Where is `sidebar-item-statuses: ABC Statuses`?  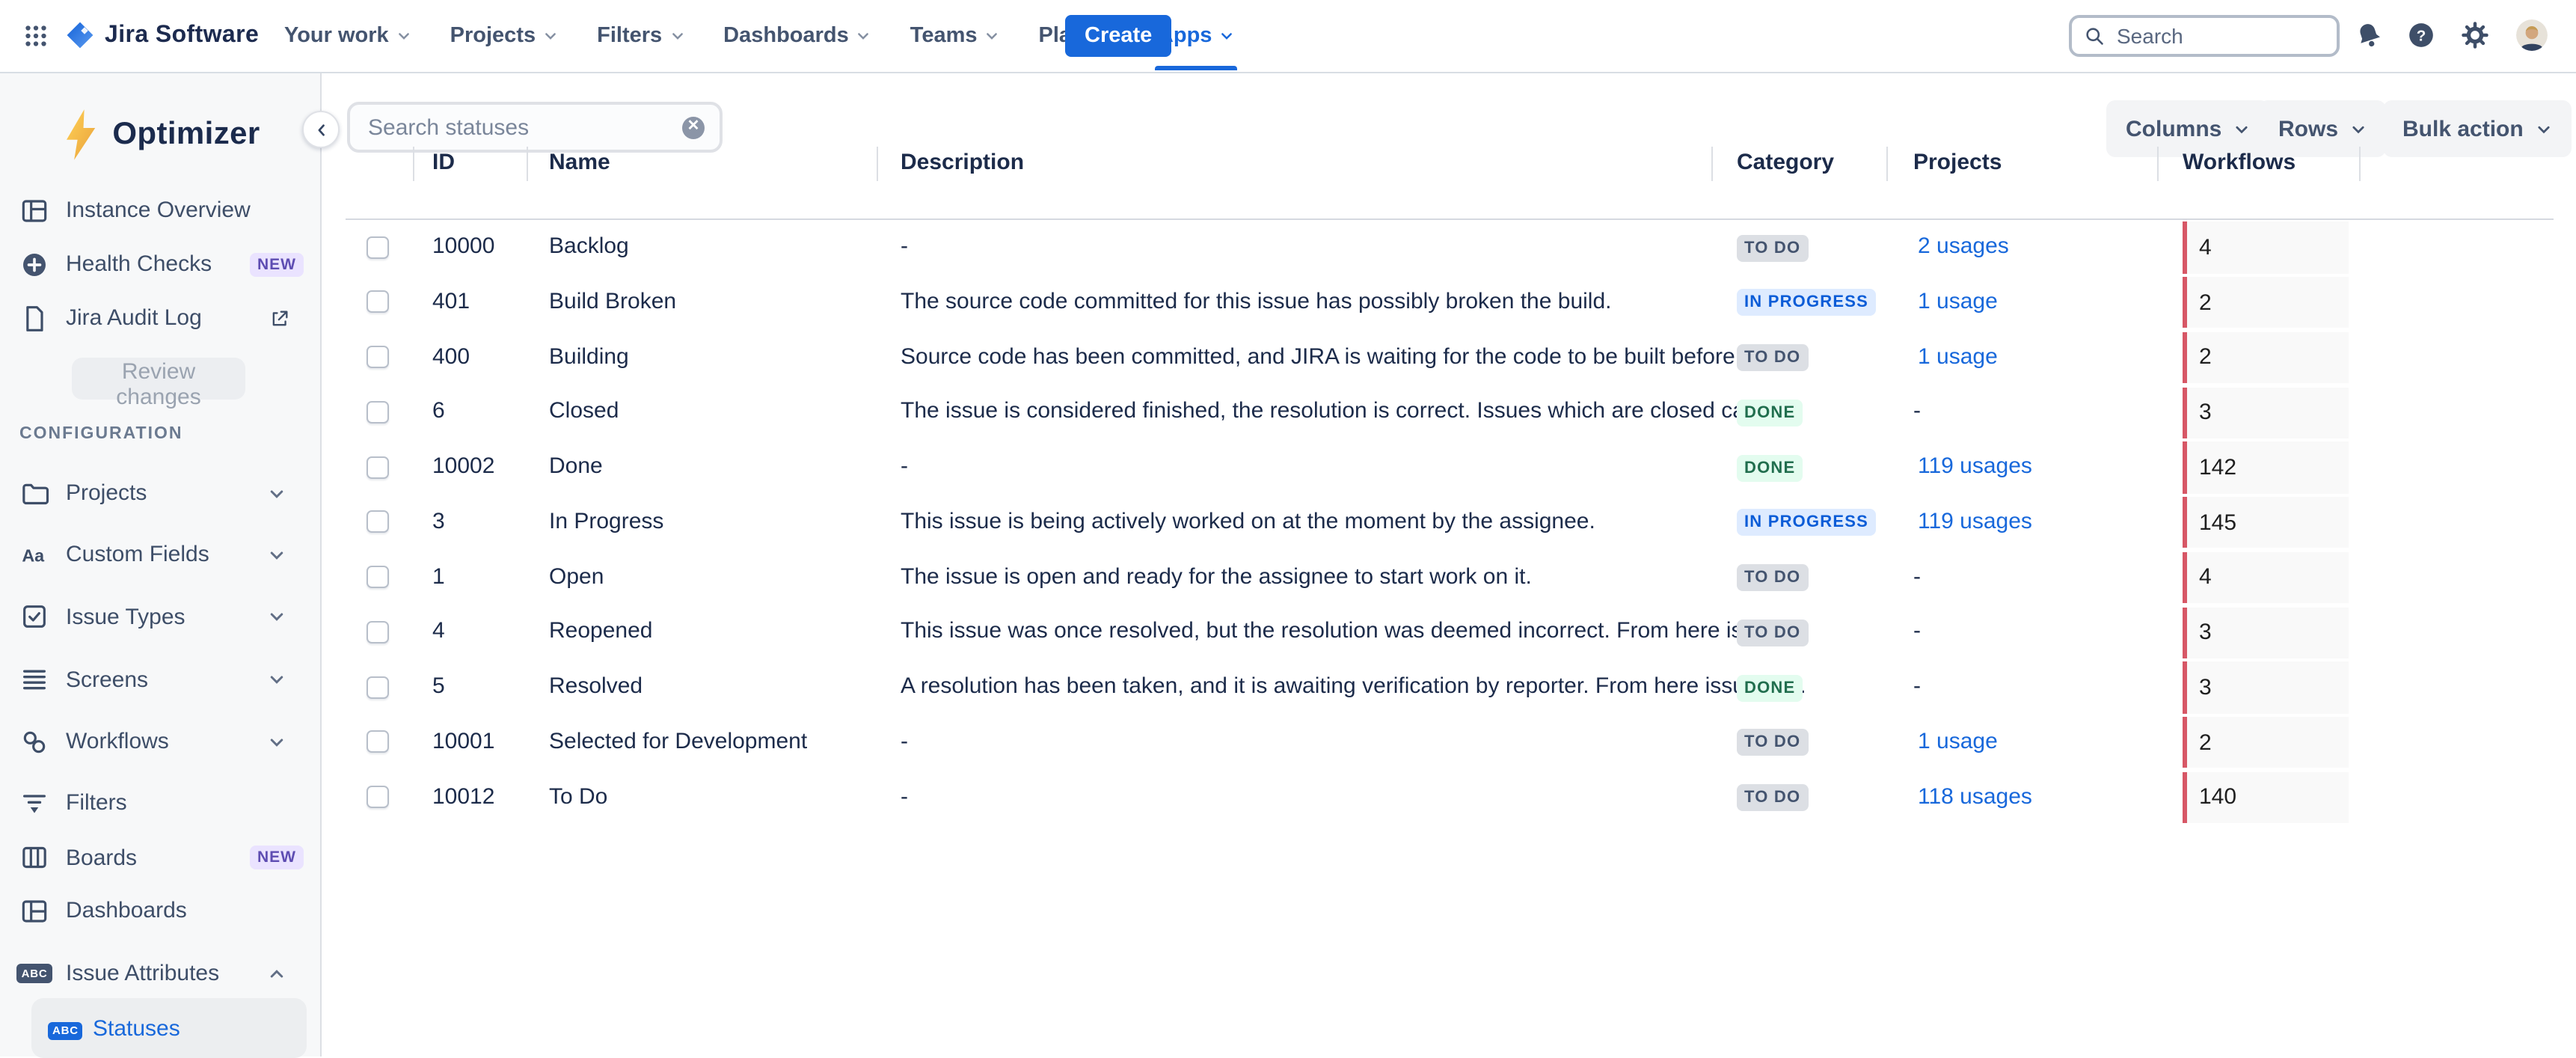 sidebar-item-statuses: ABC Statuses is located at coordinates (169, 1028).